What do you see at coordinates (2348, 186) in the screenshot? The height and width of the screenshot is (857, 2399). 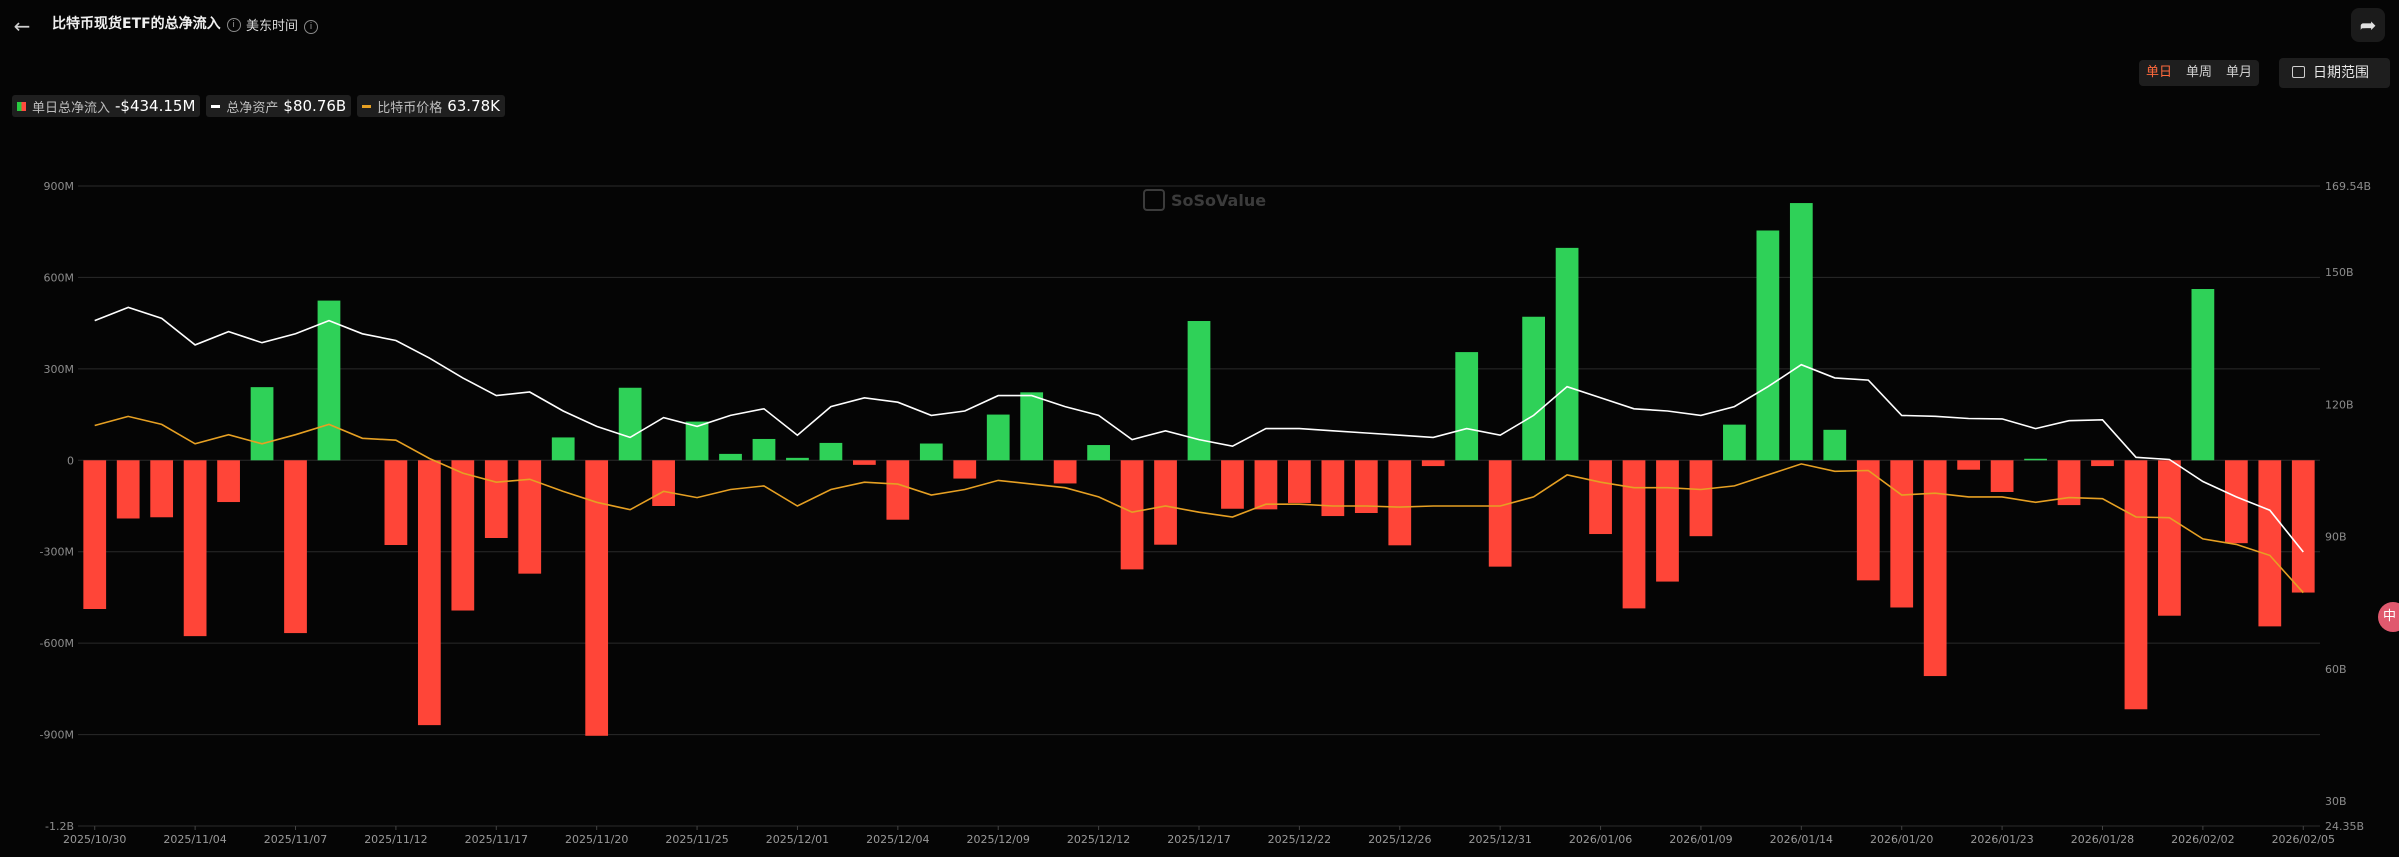 I see `y-right-tick-label: 169.54B` at bounding box center [2348, 186].